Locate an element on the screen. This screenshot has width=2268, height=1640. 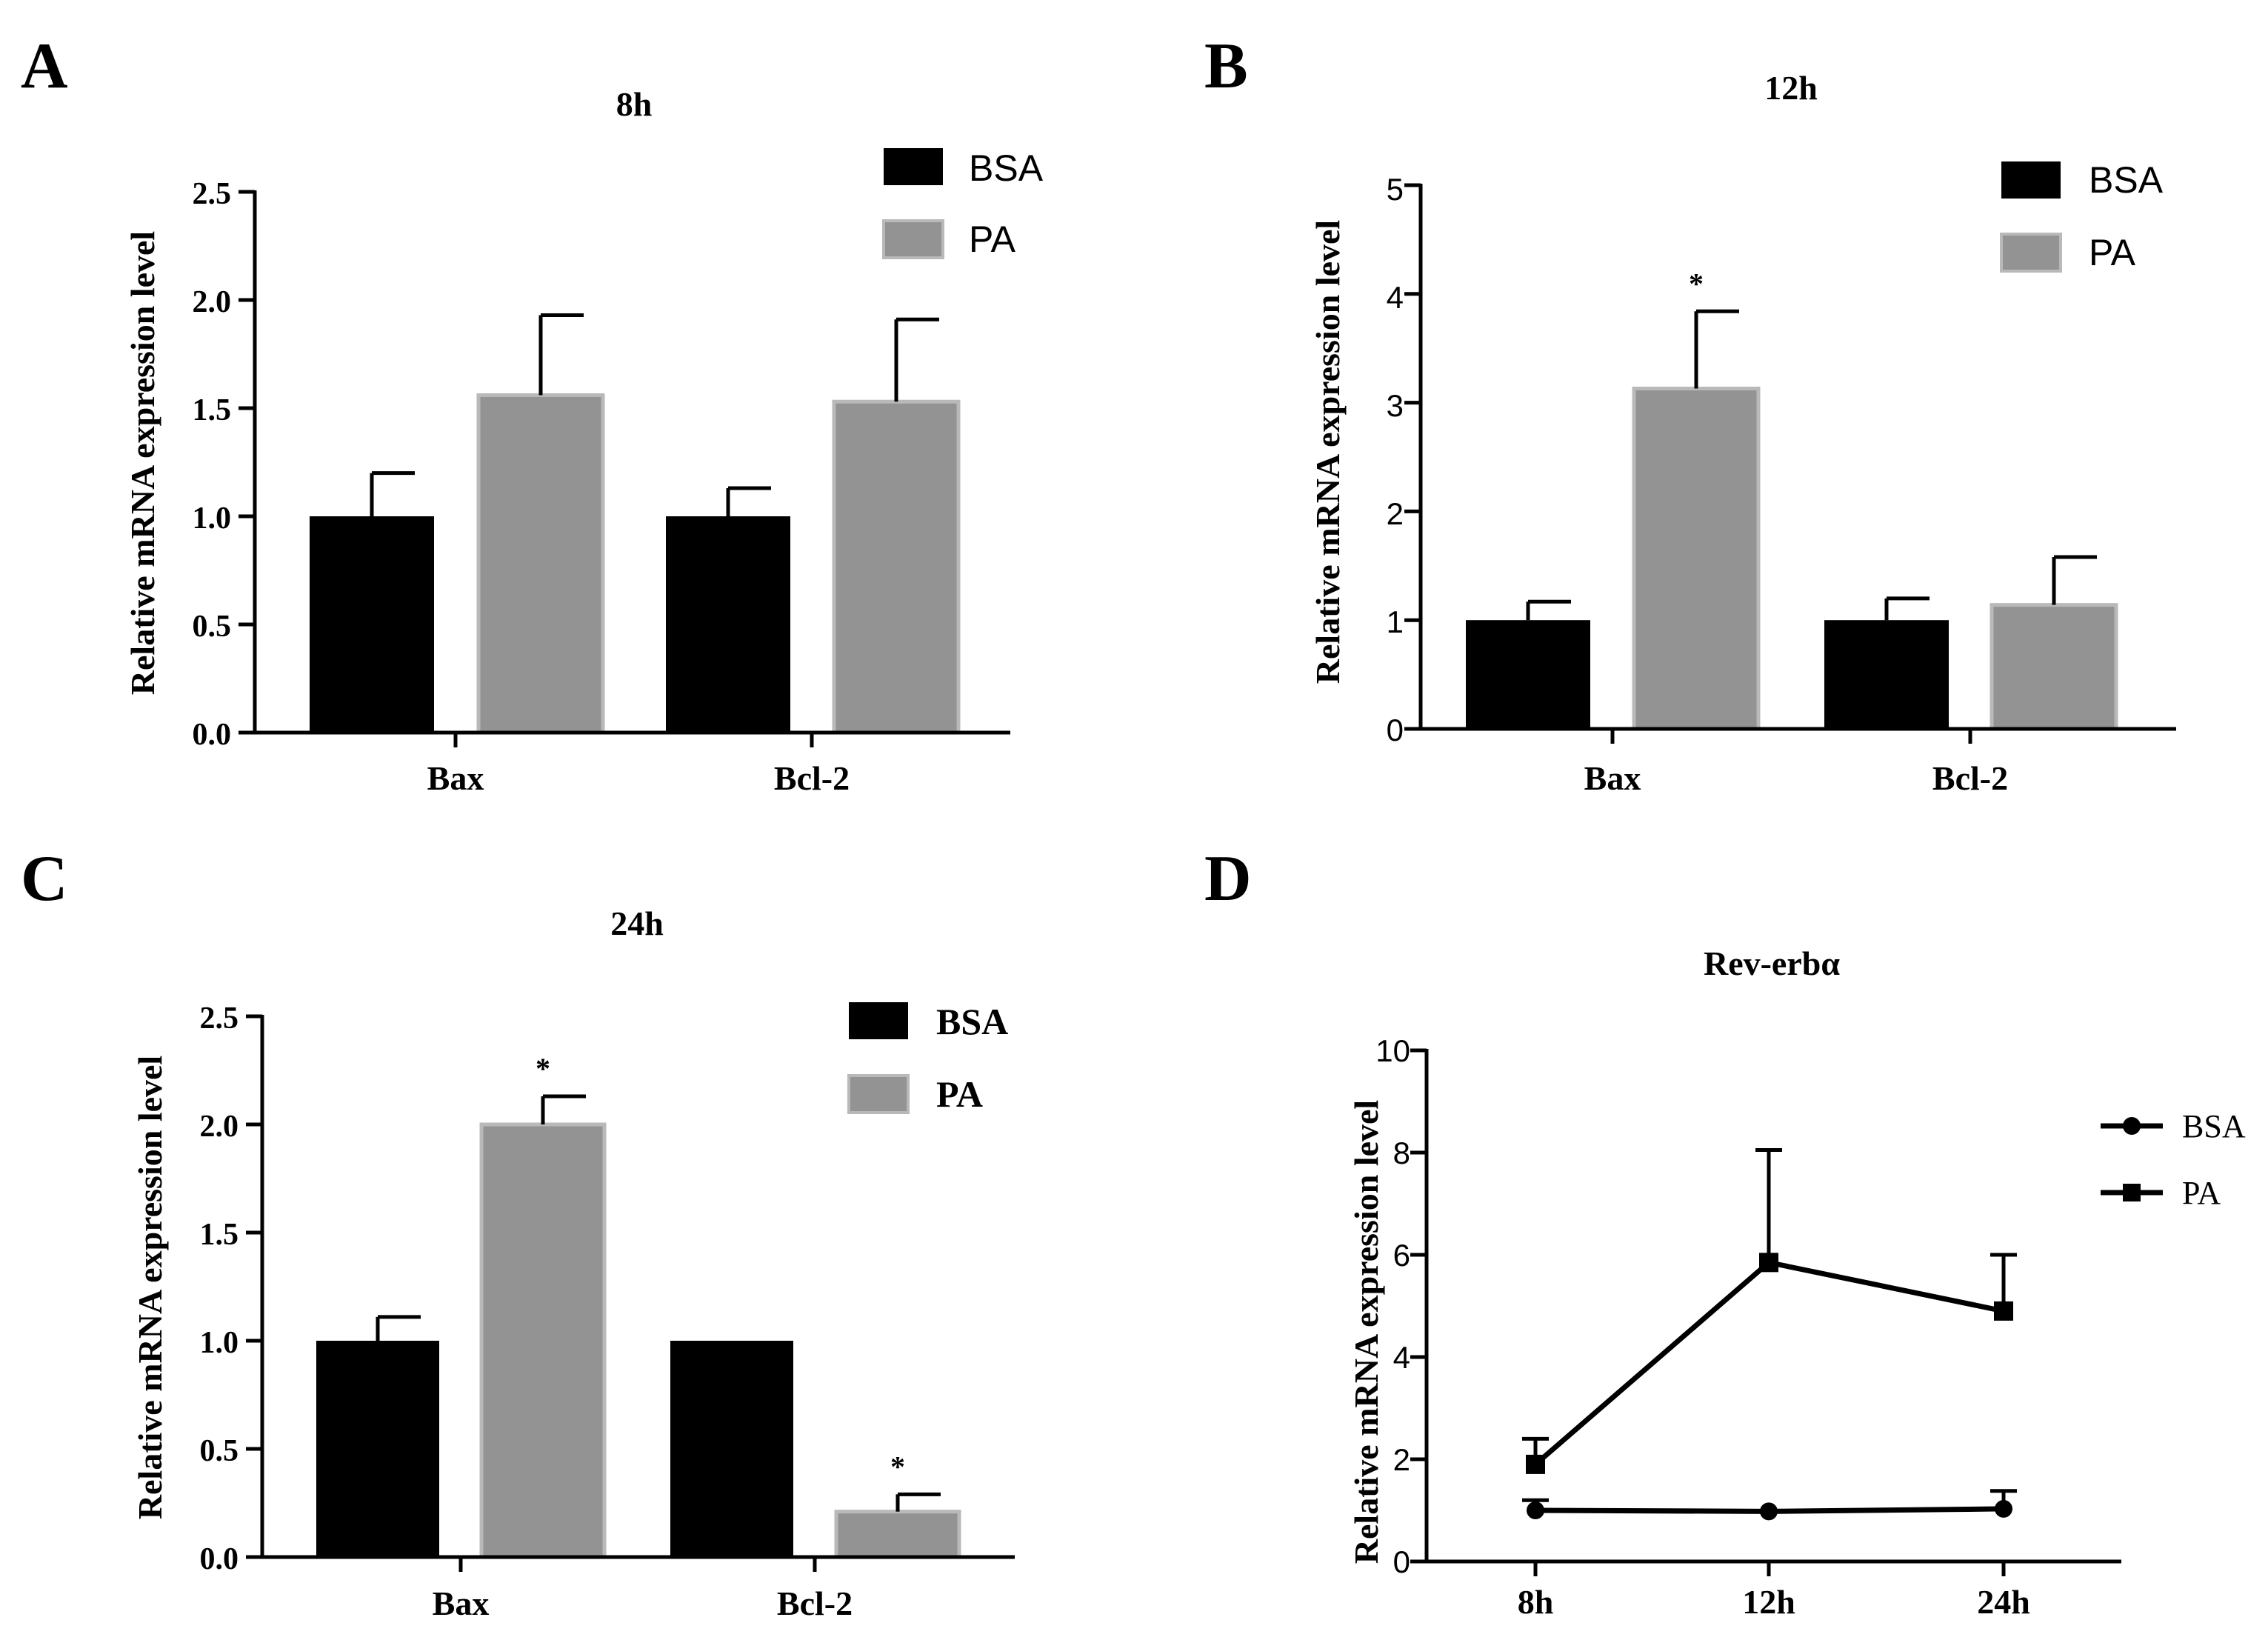
legend-marker-circle-icon is located at coordinates (2132, 1126).